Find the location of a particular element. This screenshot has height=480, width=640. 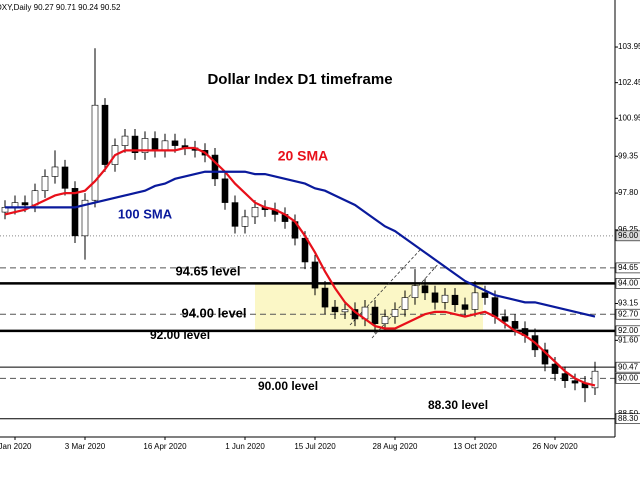

annotation: 88.30 level is located at coordinates (458, 405).